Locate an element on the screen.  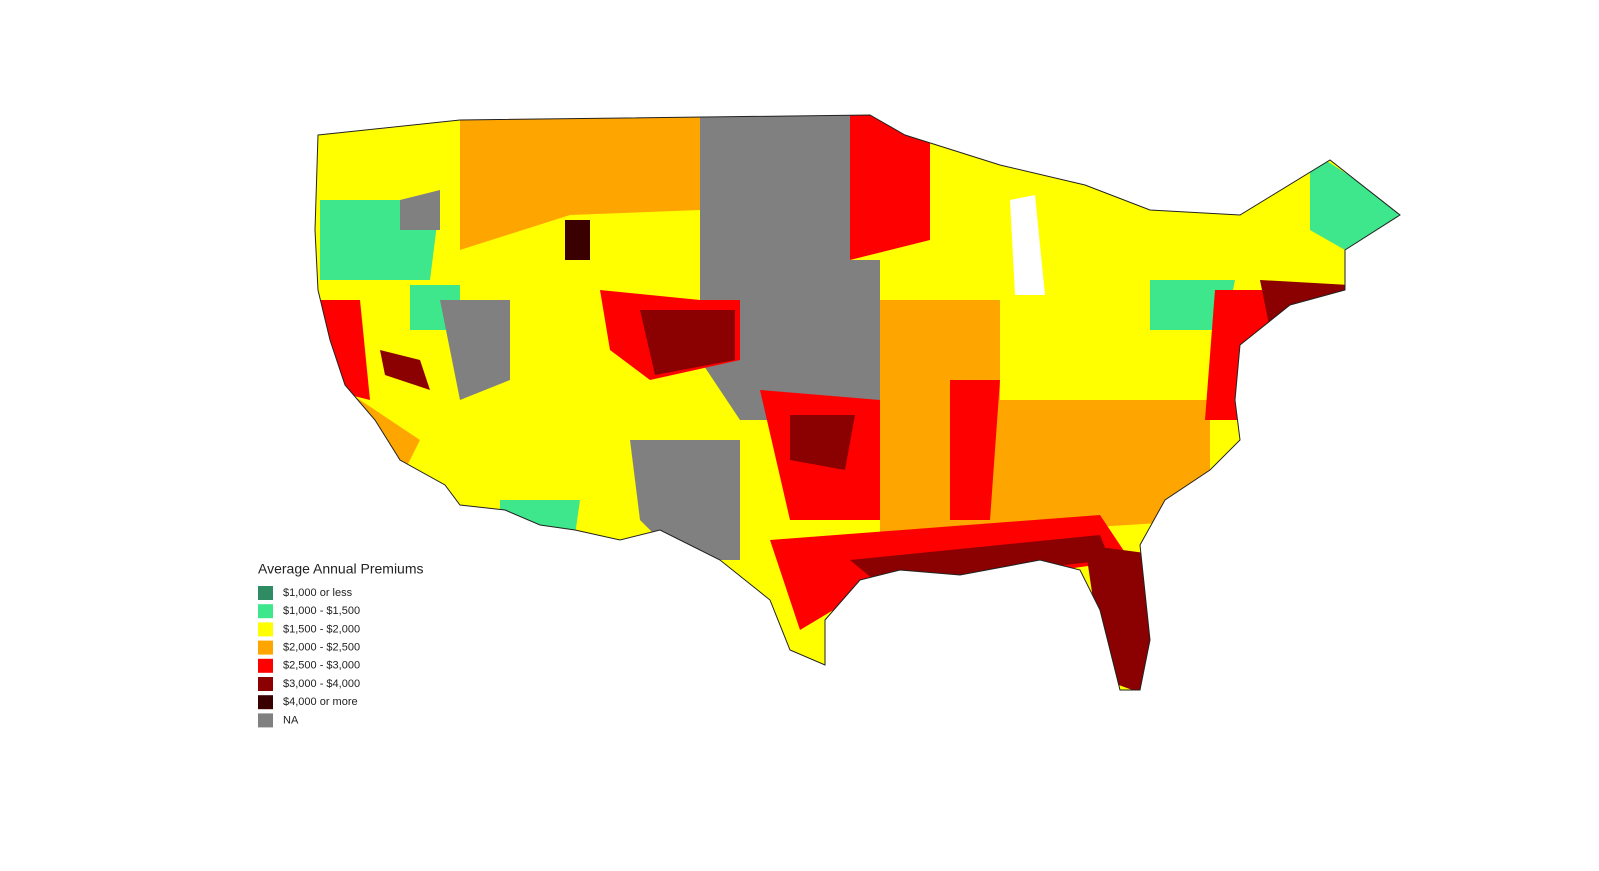
lake is located at coordinates (1027, 245).